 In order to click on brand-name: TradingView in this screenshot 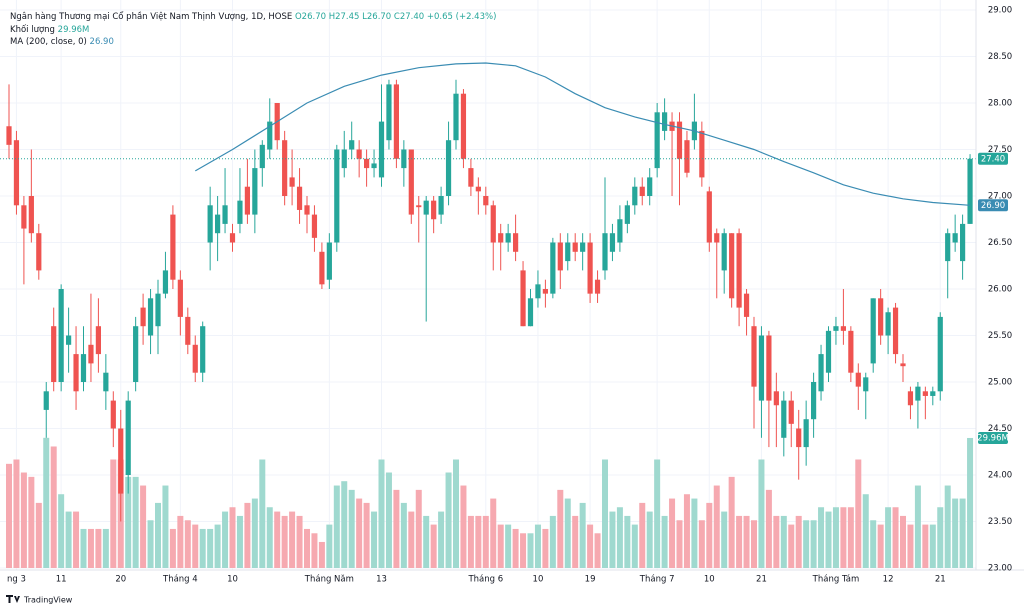, I will do `click(48, 600)`.